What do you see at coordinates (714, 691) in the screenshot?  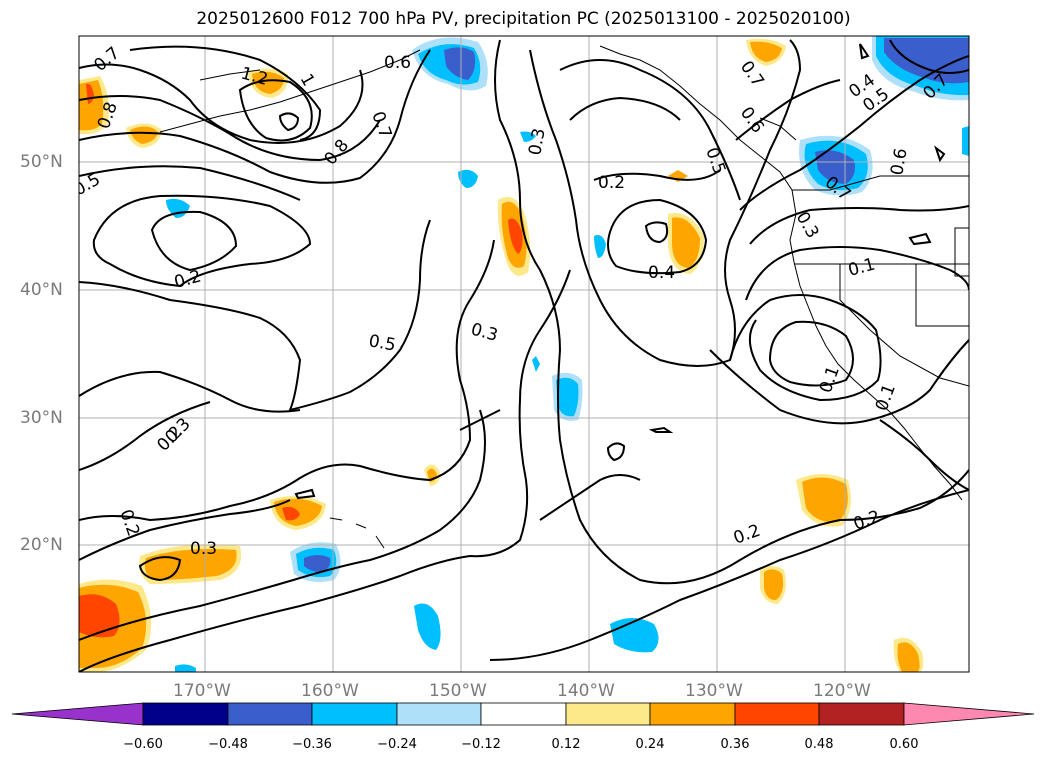 I see `lon-label: 130°W` at bounding box center [714, 691].